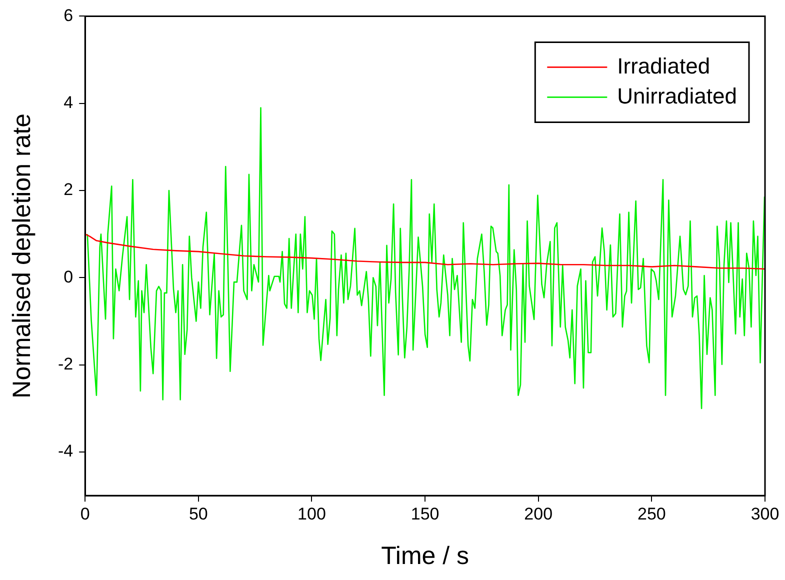  What do you see at coordinates (538, 514) in the screenshot?
I see `x-tick-label: 200` at bounding box center [538, 514].